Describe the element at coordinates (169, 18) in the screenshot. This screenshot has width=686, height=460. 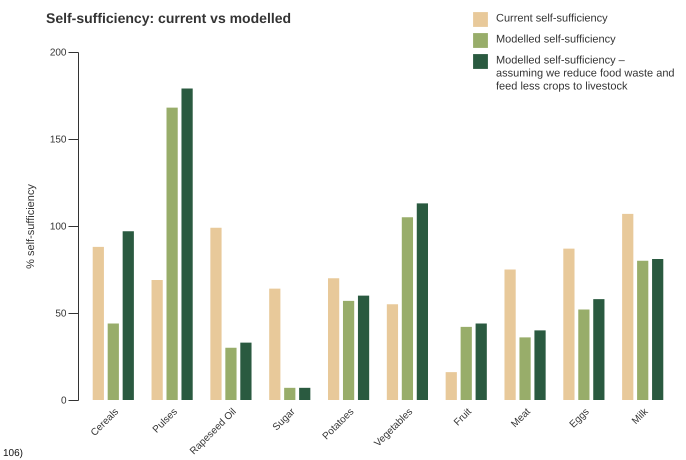
I see `chart-title: Self-sufficiency: current vs modelled` at that location.